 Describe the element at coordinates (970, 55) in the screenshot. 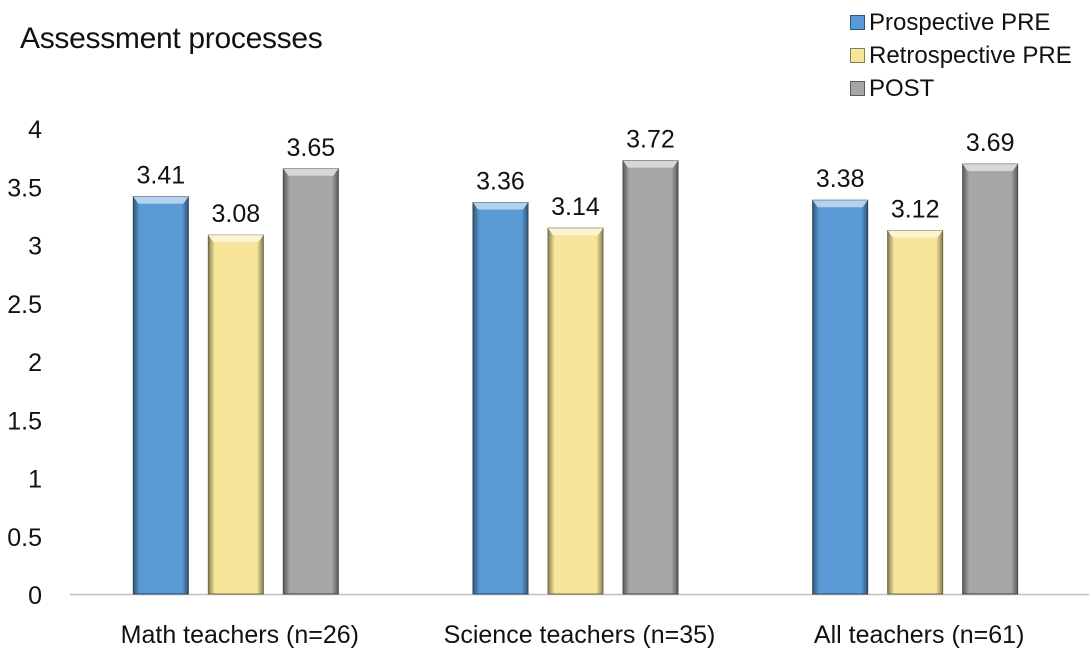

I see `legend-label-retrospective-pre: Retrospective PRE` at that location.